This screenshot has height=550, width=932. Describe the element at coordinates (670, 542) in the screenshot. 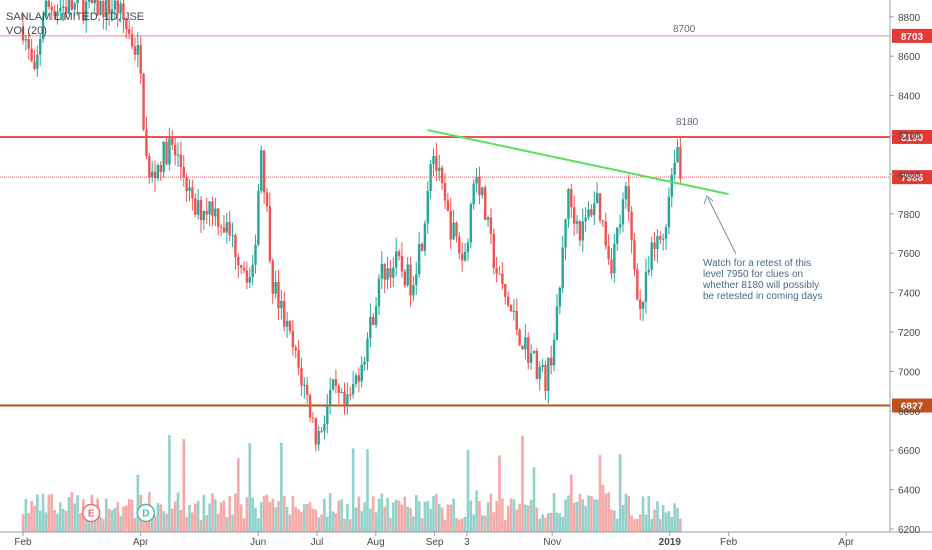

I see `x-tick-label: 2019` at that location.